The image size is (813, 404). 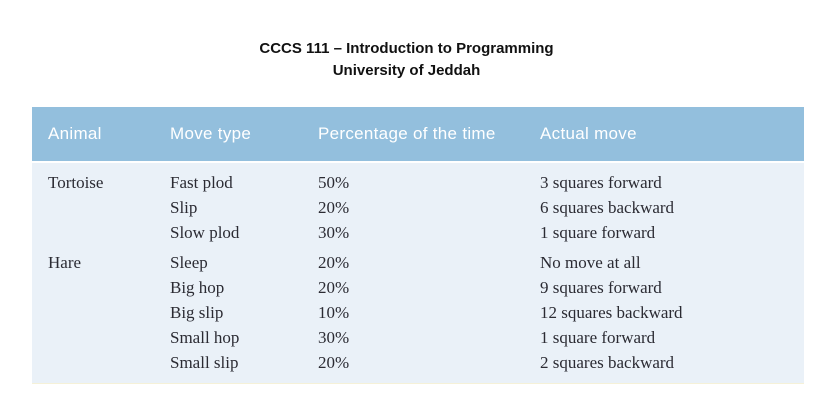 I want to click on cell-move-type: Small hop, so click(x=205, y=337).